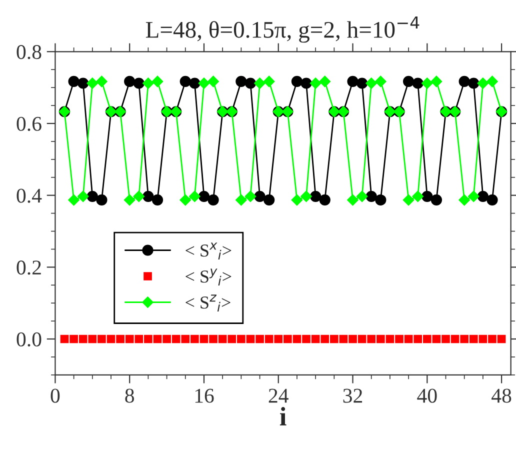 The height and width of the screenshot is (449, 516). Describe the element at coordinates (129, 395) in the screenshot. I see `x-tick-label: 8` at that location.